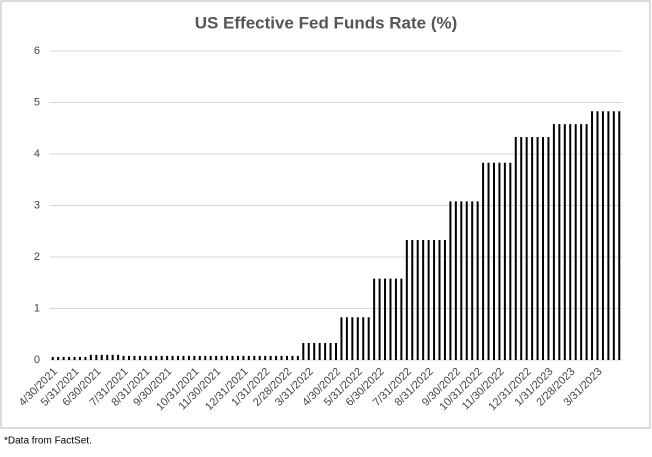 This screenshot has width=652, height=457. I want to click on footnote: *Data from FactSet., so click(48, 441).